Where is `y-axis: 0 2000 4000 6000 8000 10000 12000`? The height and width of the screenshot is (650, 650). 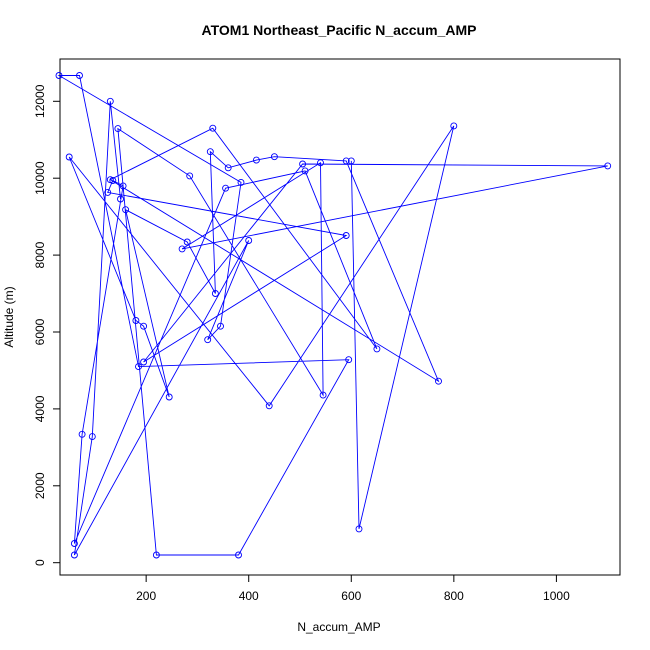
y-axis: 0 2000 4000 6000 8000 10000 12000 is located at coordinates (47, 325).